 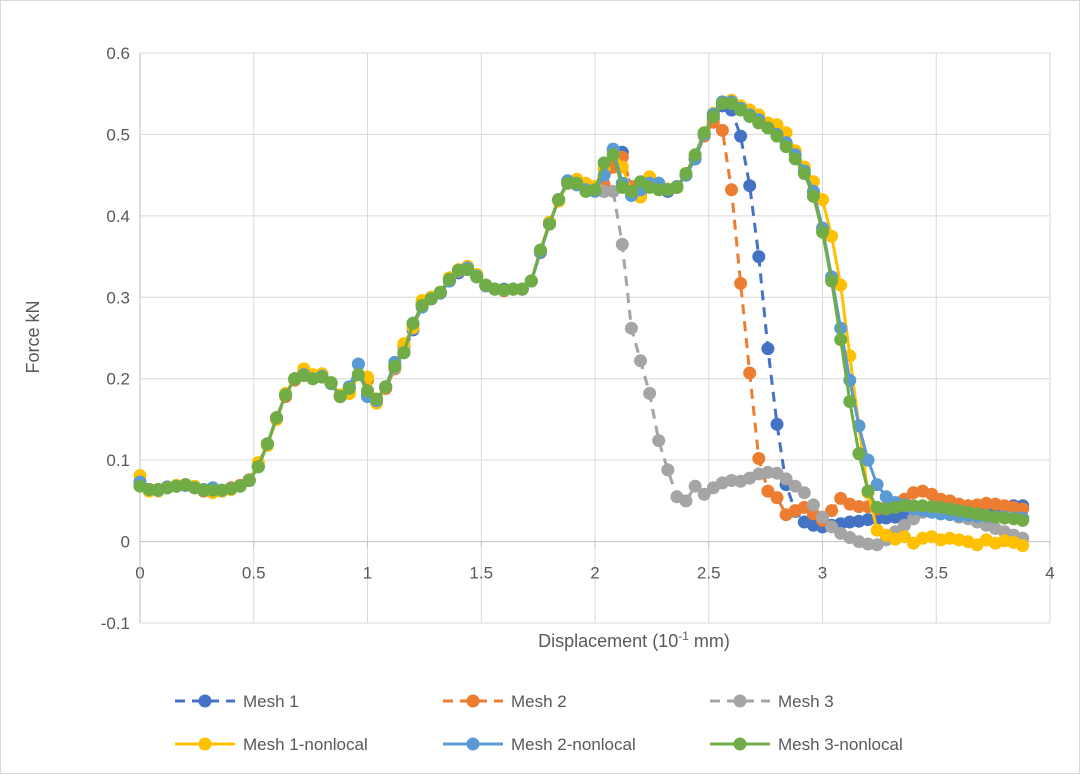 I want to click on legend-item: Mesh 1, so click(x=237, y=701).